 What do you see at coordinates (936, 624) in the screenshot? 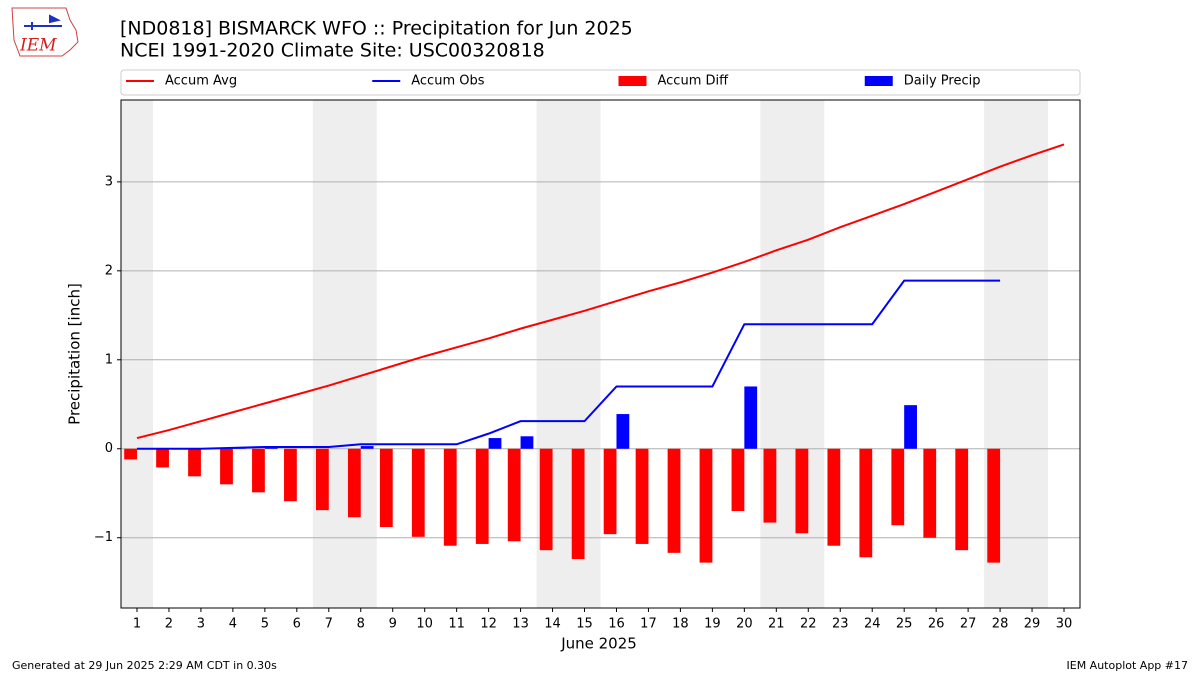
I see `x-tick-label: 26` at bounding box center [936, 624].